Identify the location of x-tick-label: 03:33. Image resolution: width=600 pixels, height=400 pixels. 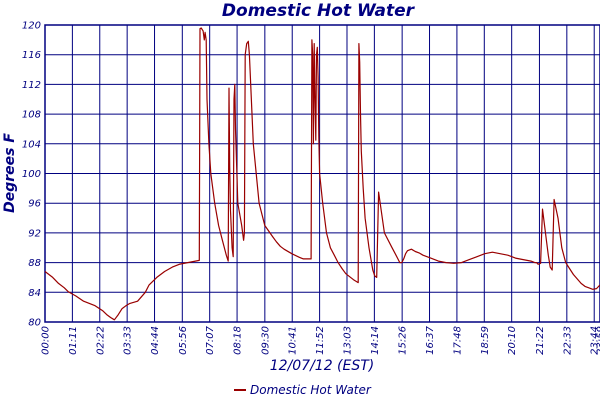
(128, 340).